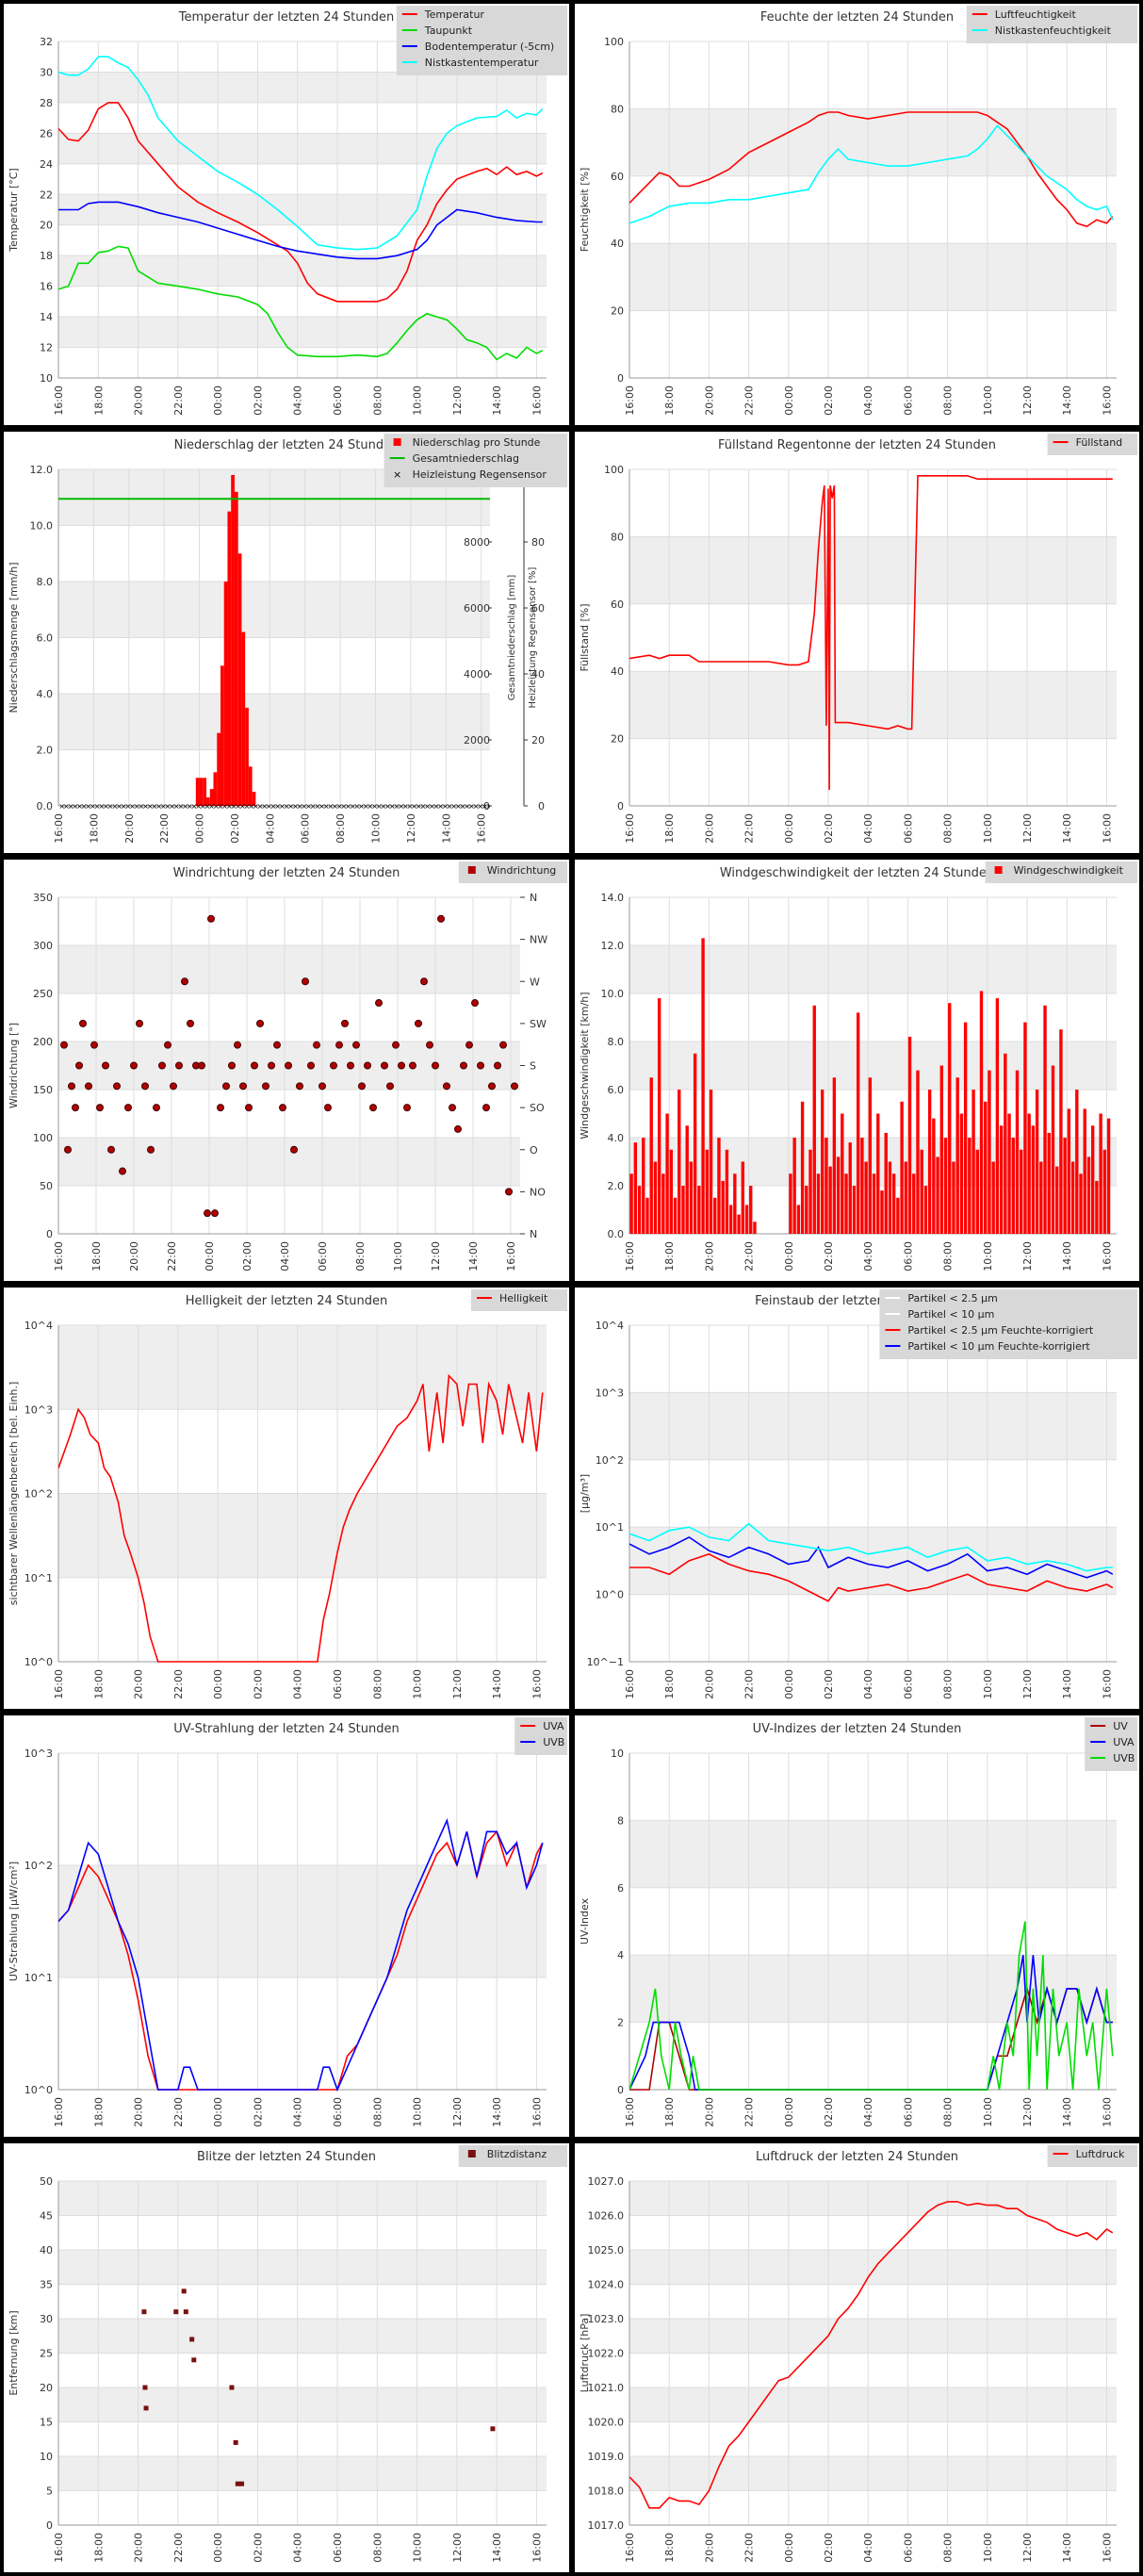  I want to click on y-tick-label: 50, so click(47, 1186).